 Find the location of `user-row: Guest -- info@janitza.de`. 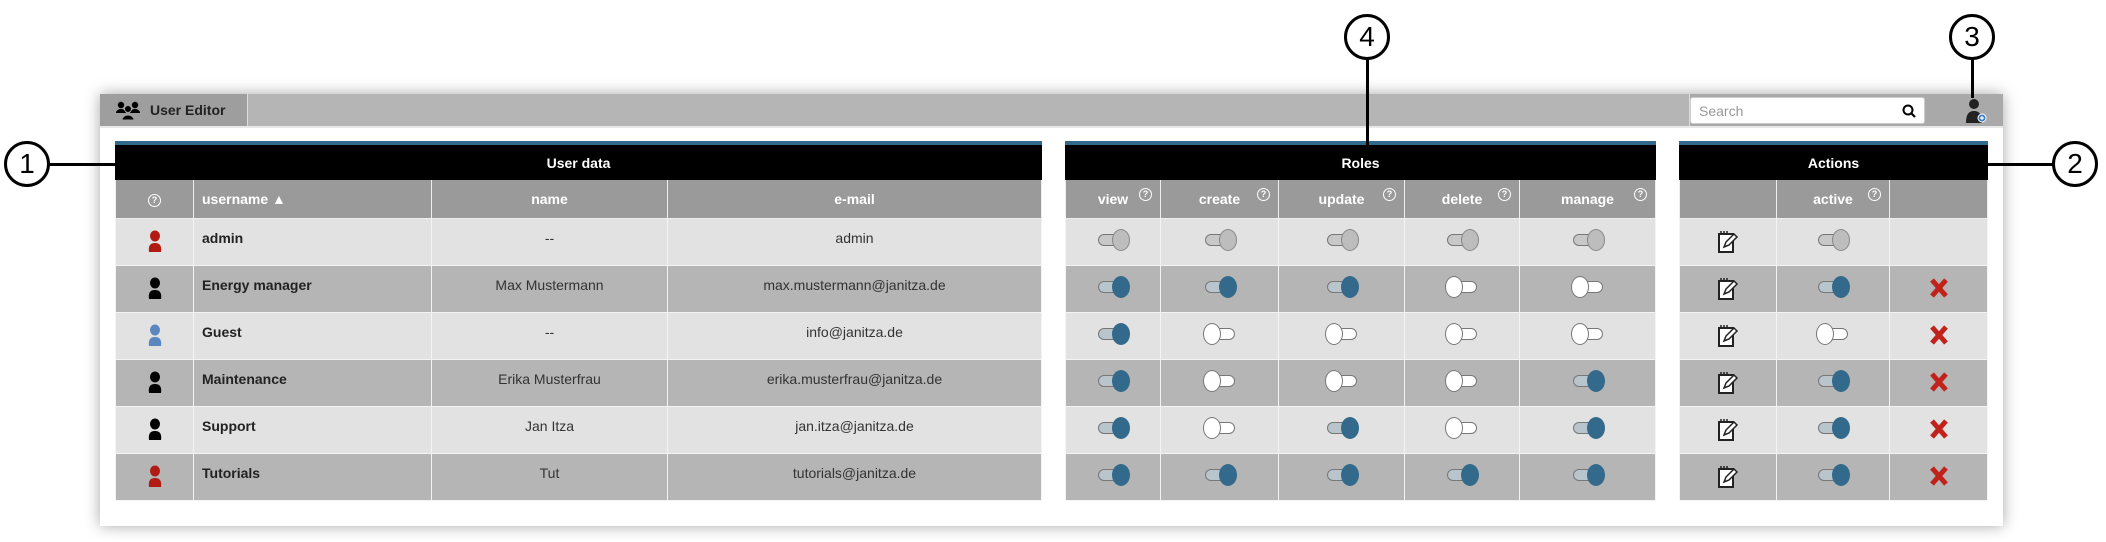

user-row: Guest -- info@janitza.de is located at coordinates (578, 335).